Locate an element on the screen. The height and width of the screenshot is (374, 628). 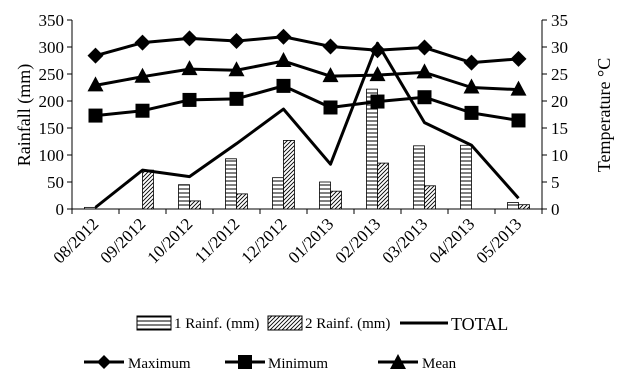
y-tick-label: 100 is located at coordinates (52, 155).